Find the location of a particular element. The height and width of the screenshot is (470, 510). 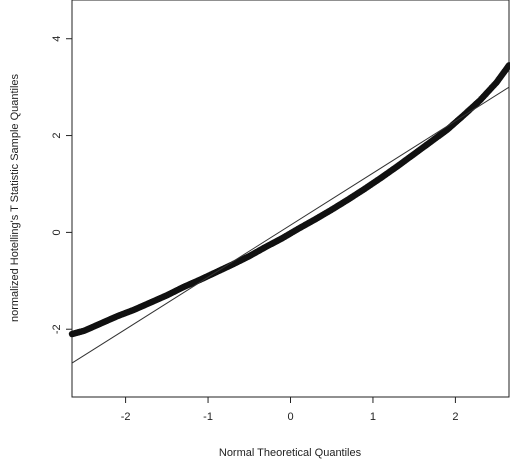

x-axis-label: Normal Theoretical Quantiles is located at coordinates (290, 453).